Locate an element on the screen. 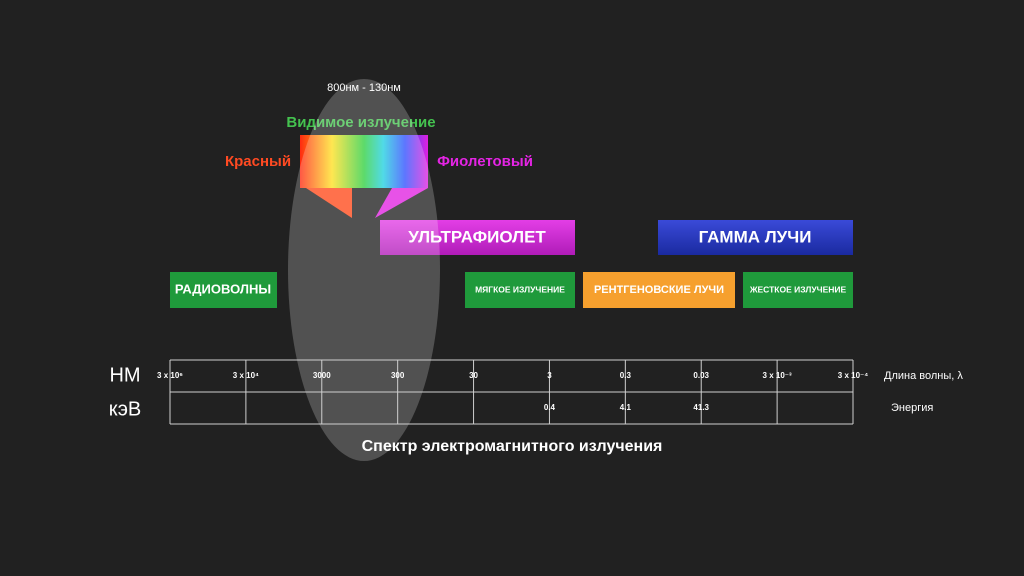 The height and width of the screenshot is (576, 1024). visible-range: 800нм - 130нм is located at coordinates (364, 88).